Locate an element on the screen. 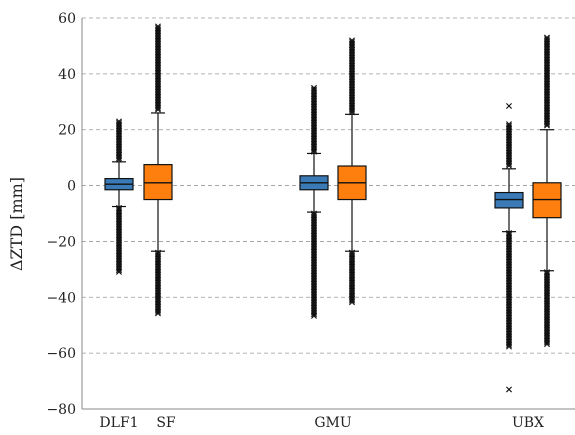  x-tick-label: GMU is located at coordinates (333, 422).